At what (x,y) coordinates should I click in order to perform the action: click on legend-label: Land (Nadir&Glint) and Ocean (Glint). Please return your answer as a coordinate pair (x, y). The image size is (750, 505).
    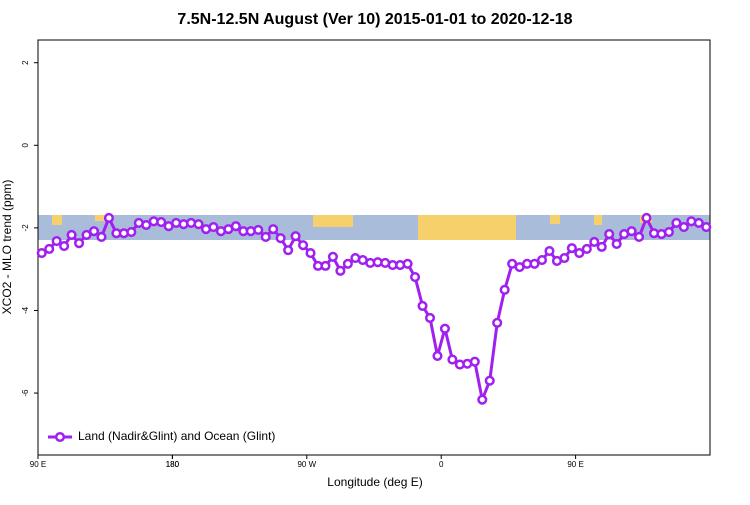
    Looking at the image, I should click on (176, 436).